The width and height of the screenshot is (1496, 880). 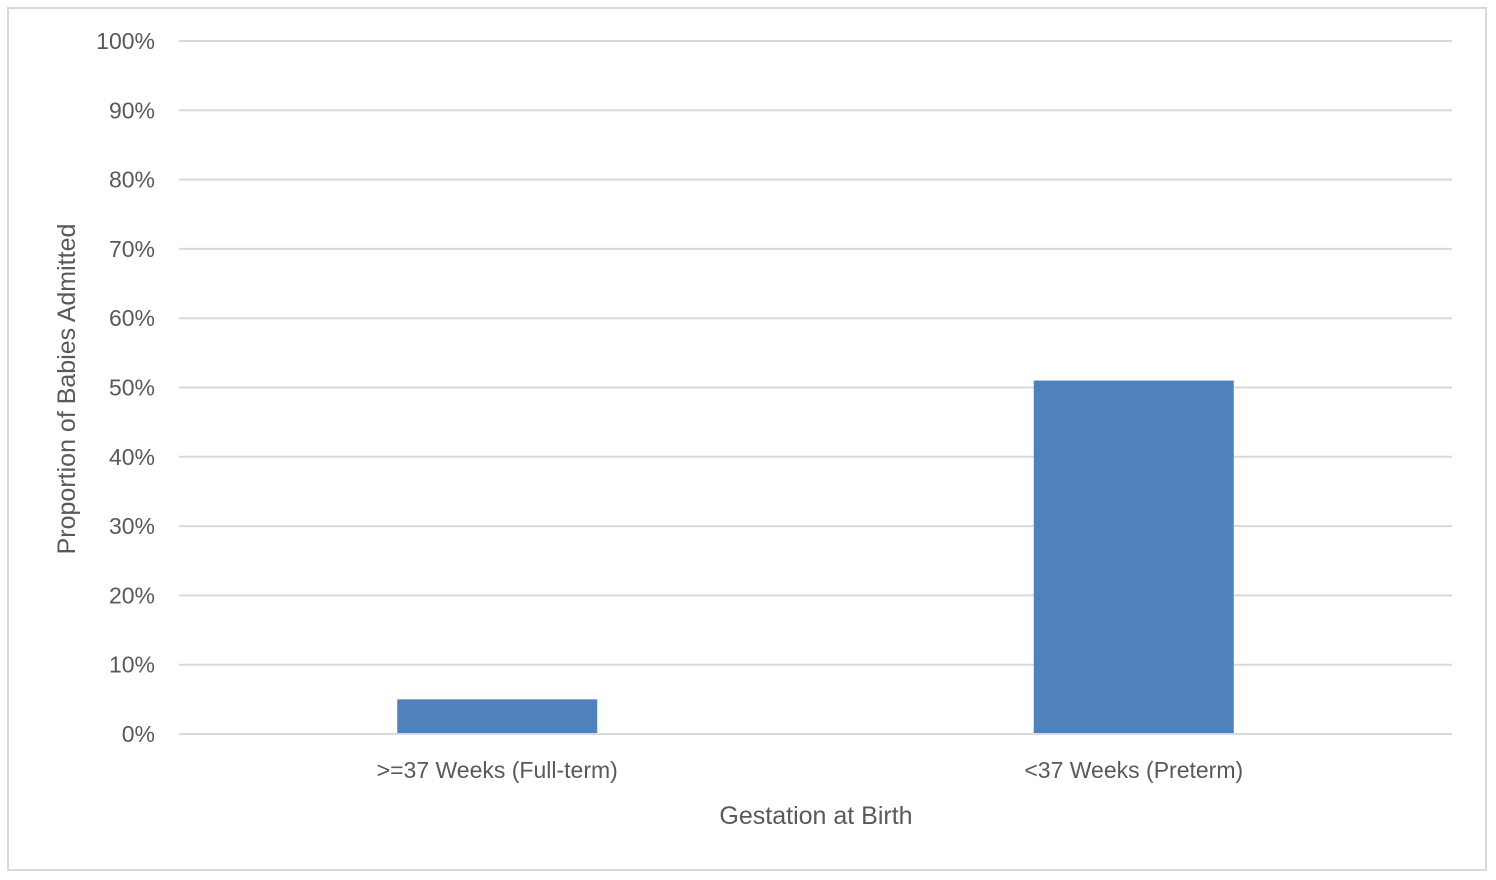 I want to click on y-tick-label: 10%, so click(x=132, y=665).